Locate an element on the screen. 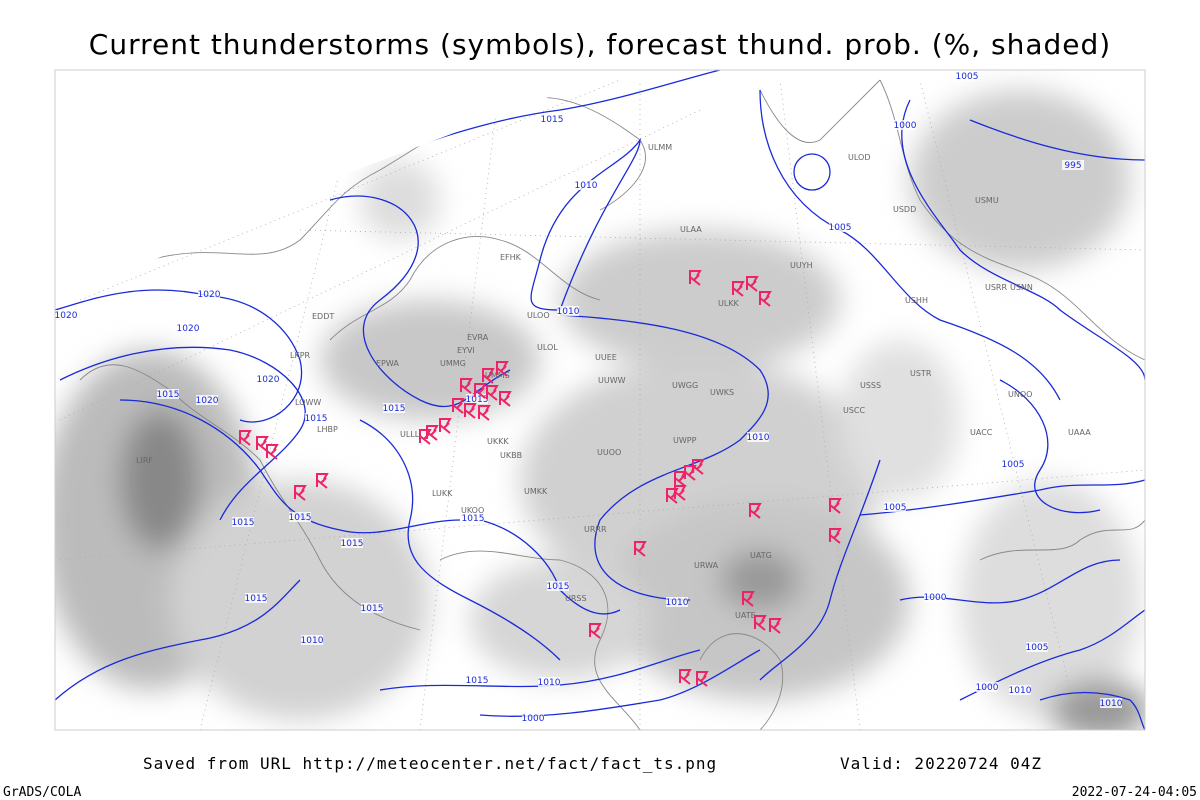 This screenshot has width=1200, height=800. station-label: LOWW is located at coordinates (308, 402).